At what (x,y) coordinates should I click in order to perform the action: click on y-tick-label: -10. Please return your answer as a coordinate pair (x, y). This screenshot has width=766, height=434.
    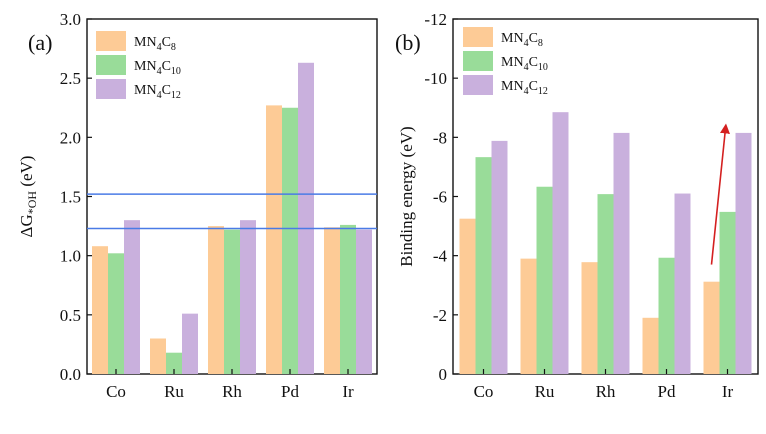
    Looking at the image, I should click on (435, 78).